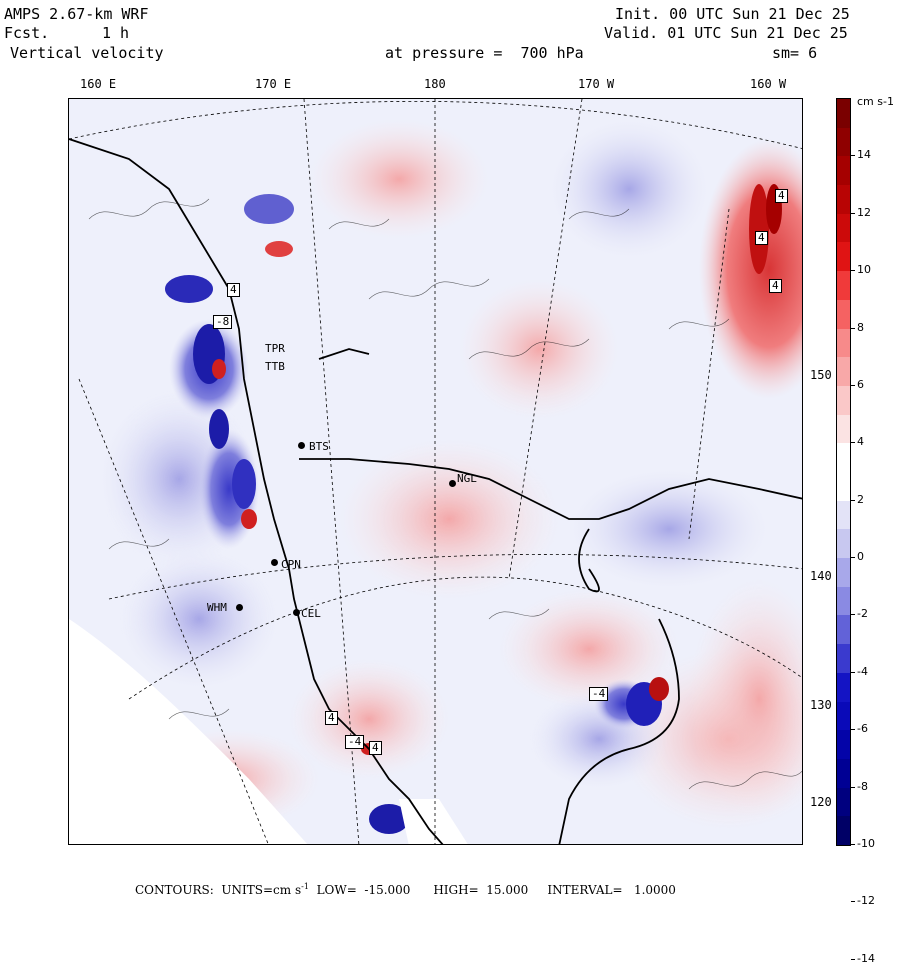  What do you see at coordinates (481, 890) in the screenshot?
I see `high-value: HIGH= 15.000` at bounding box center [481, 890].